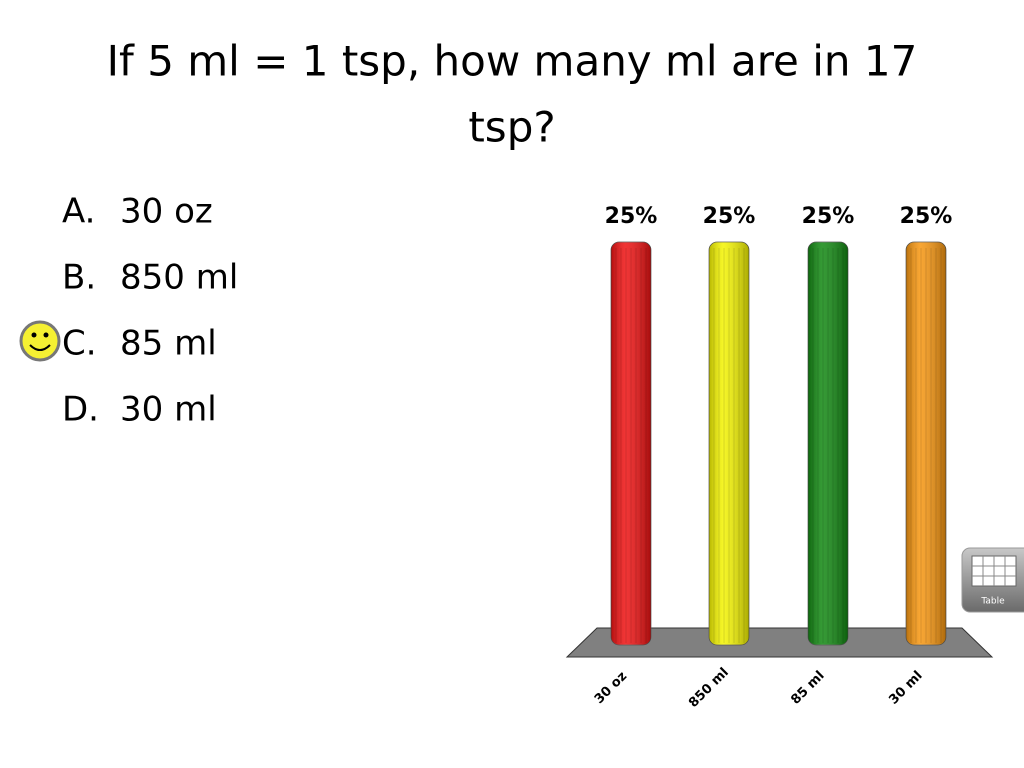 This screenshot has height=768, width=1024. What do you see at coordinates (78, 212) in the screenshot?
I see `option-letter: A.` at bounding box center [78, 212].